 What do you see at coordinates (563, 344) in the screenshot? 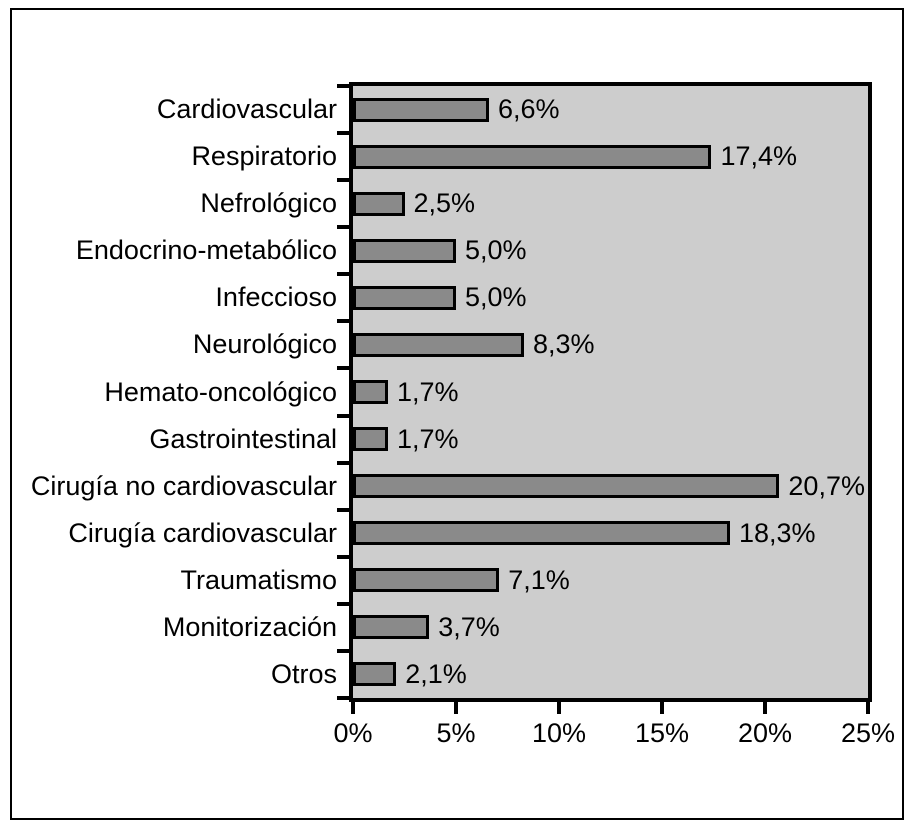
I see `bar-value-label: 8,3%` at bounding box center [563, 344].